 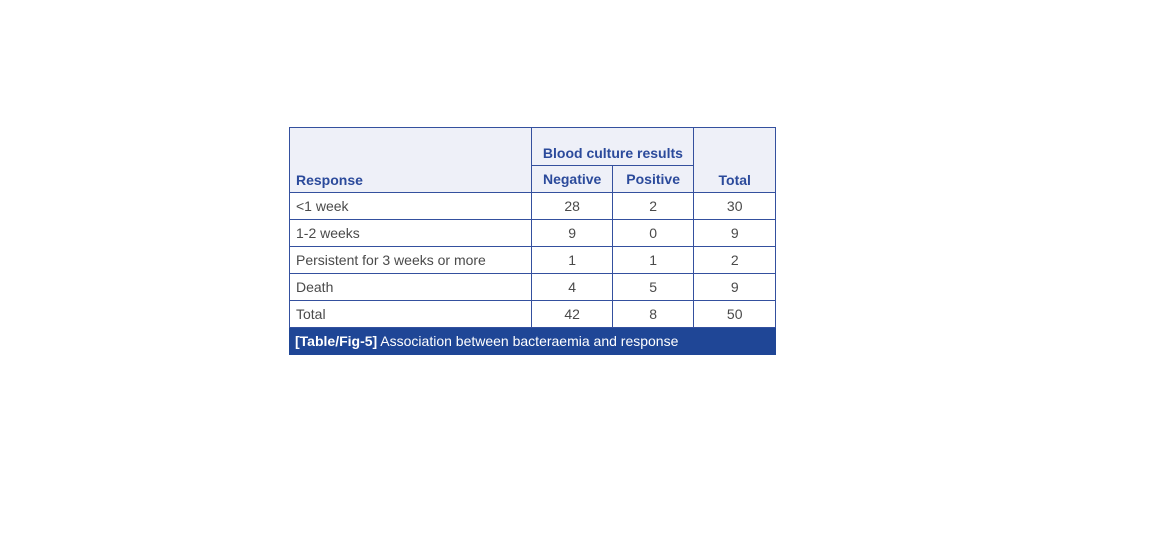 I want to click on cell-response: <1 week, so click(x=410, y=206).